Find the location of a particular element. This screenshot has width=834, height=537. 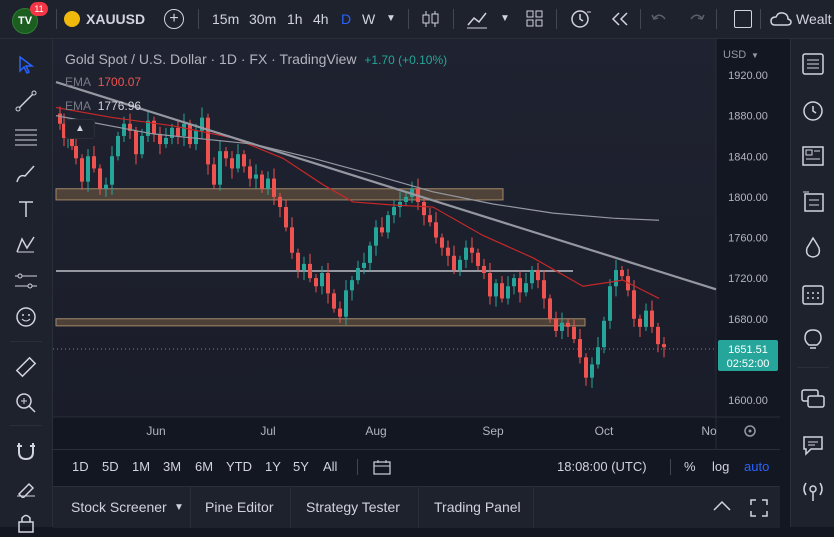

goto-date-calendar-icon is located at coordinates (382, 469).